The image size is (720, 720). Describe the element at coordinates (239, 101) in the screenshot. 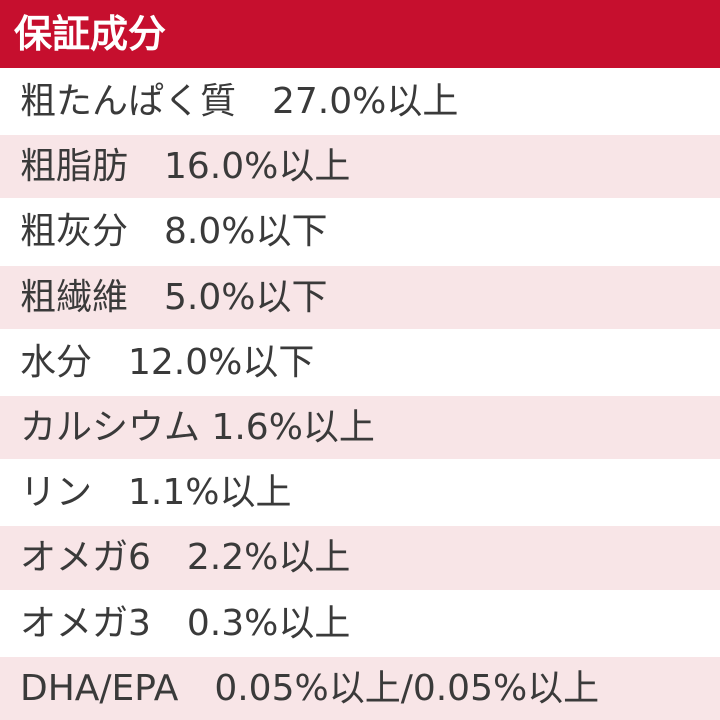

I see `table-row: 粗たんぱく質 27.0%以上` at that location.